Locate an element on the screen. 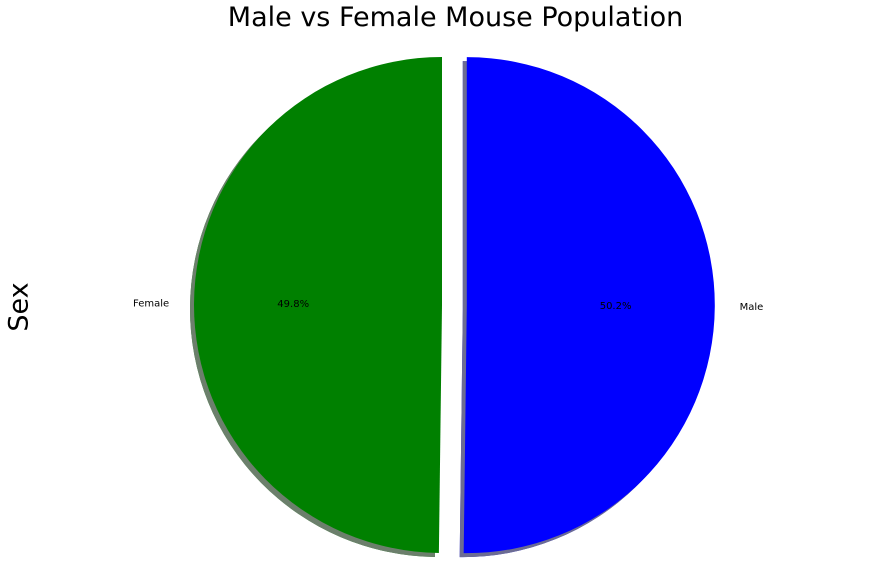 The image size is (881, 584). slice-label-female: Female is located at coordinates (151, 303).